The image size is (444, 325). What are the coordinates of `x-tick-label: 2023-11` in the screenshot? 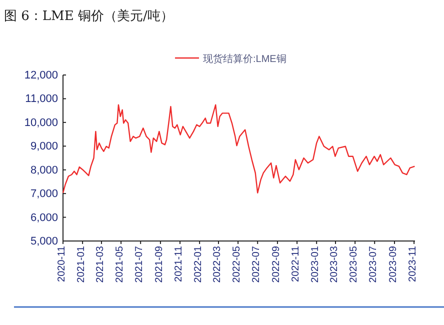 It's located at (413, 264).